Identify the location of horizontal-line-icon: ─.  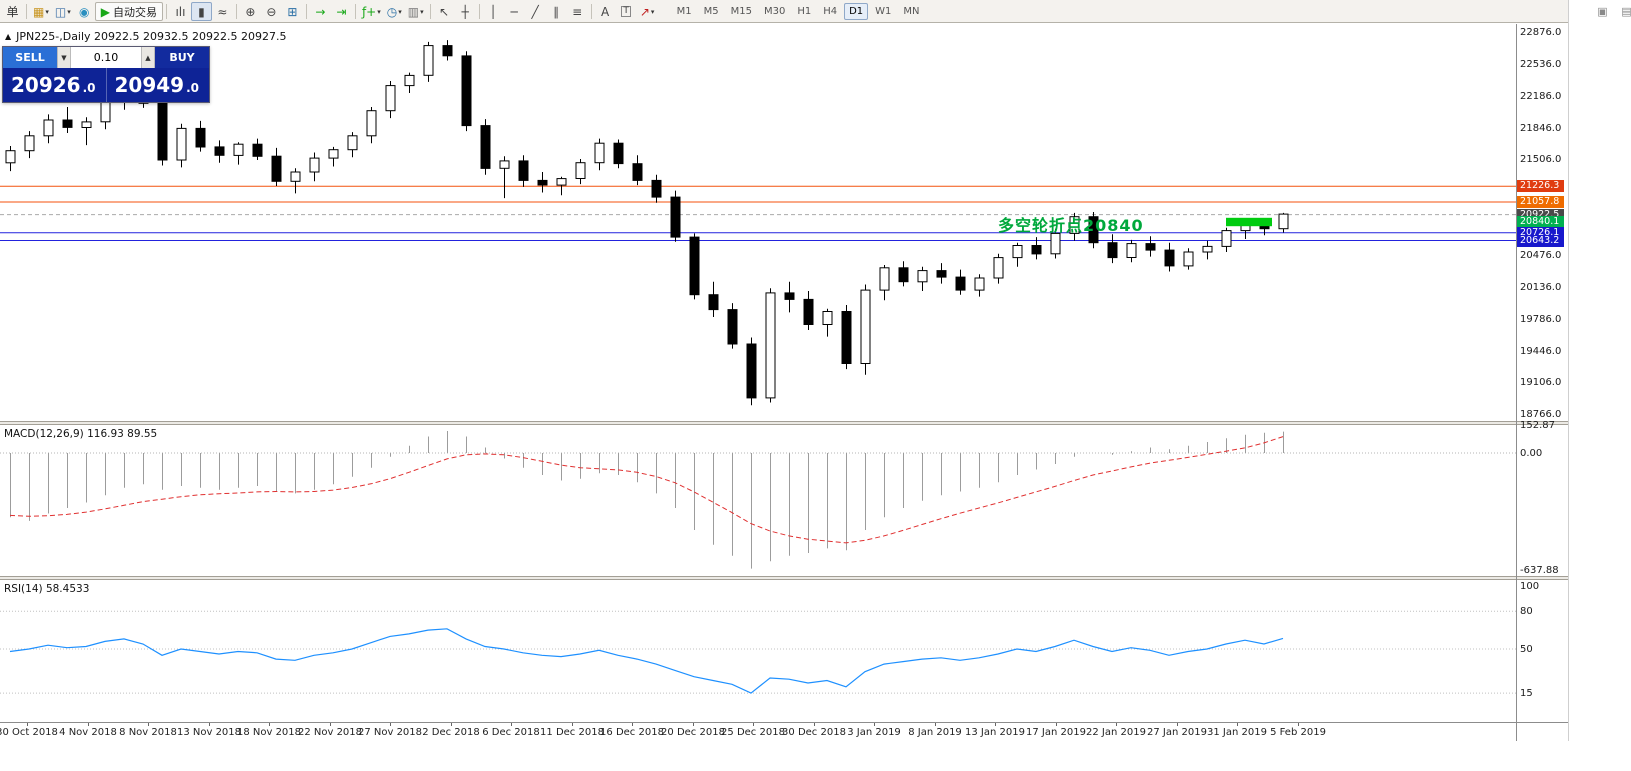
(514, 11).